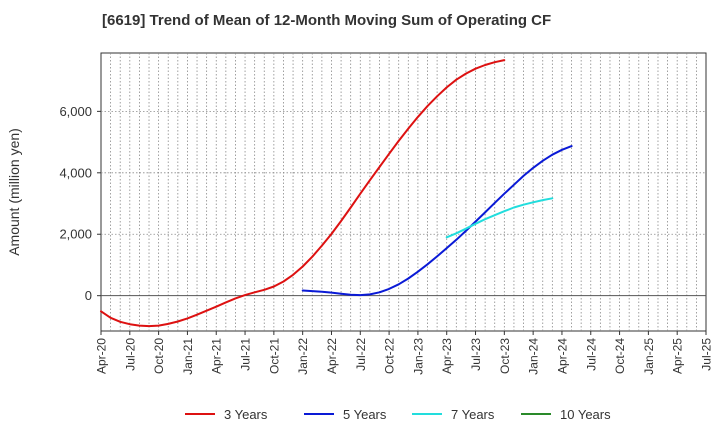 Image resolution: width=720 pixels, height=440 pixels. I want to click on y-tick-label: 4,000, so click(75, 172).